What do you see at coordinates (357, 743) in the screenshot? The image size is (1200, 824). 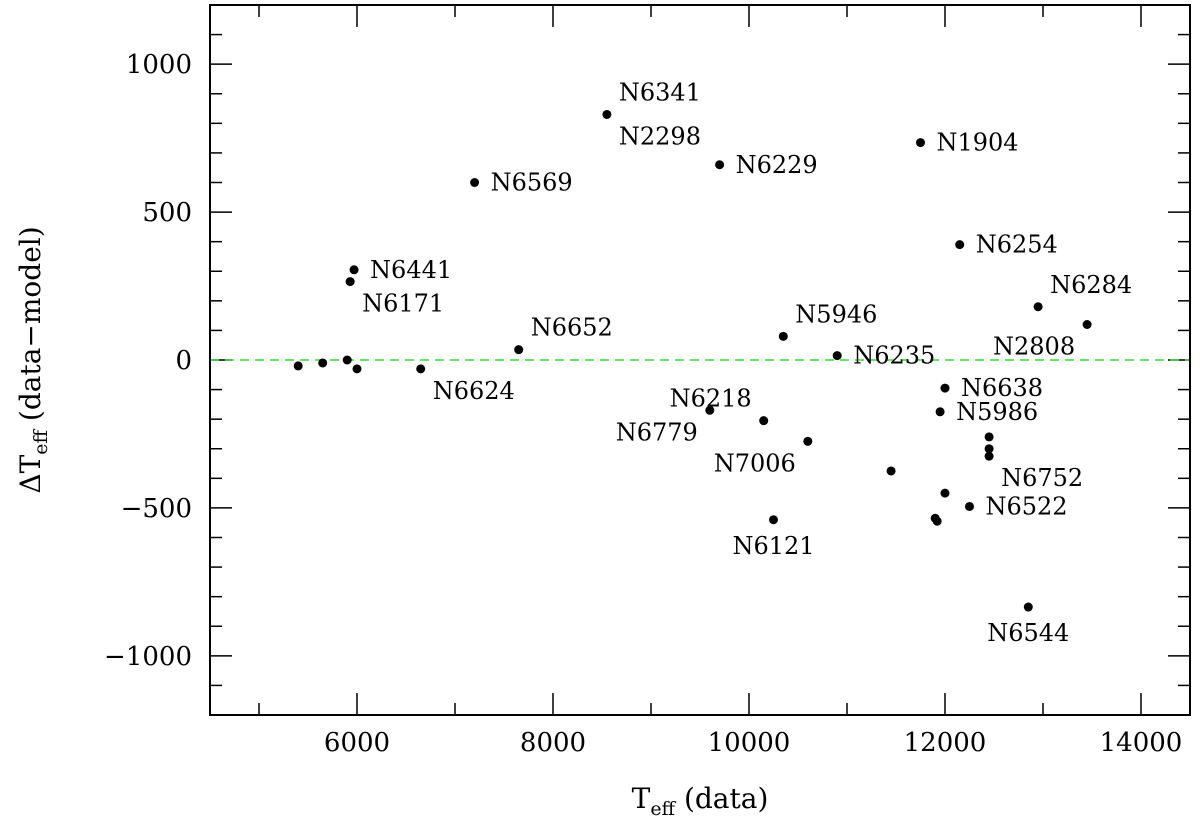 I see `x-tick-label: 6000` at bounding box center [357, 743].